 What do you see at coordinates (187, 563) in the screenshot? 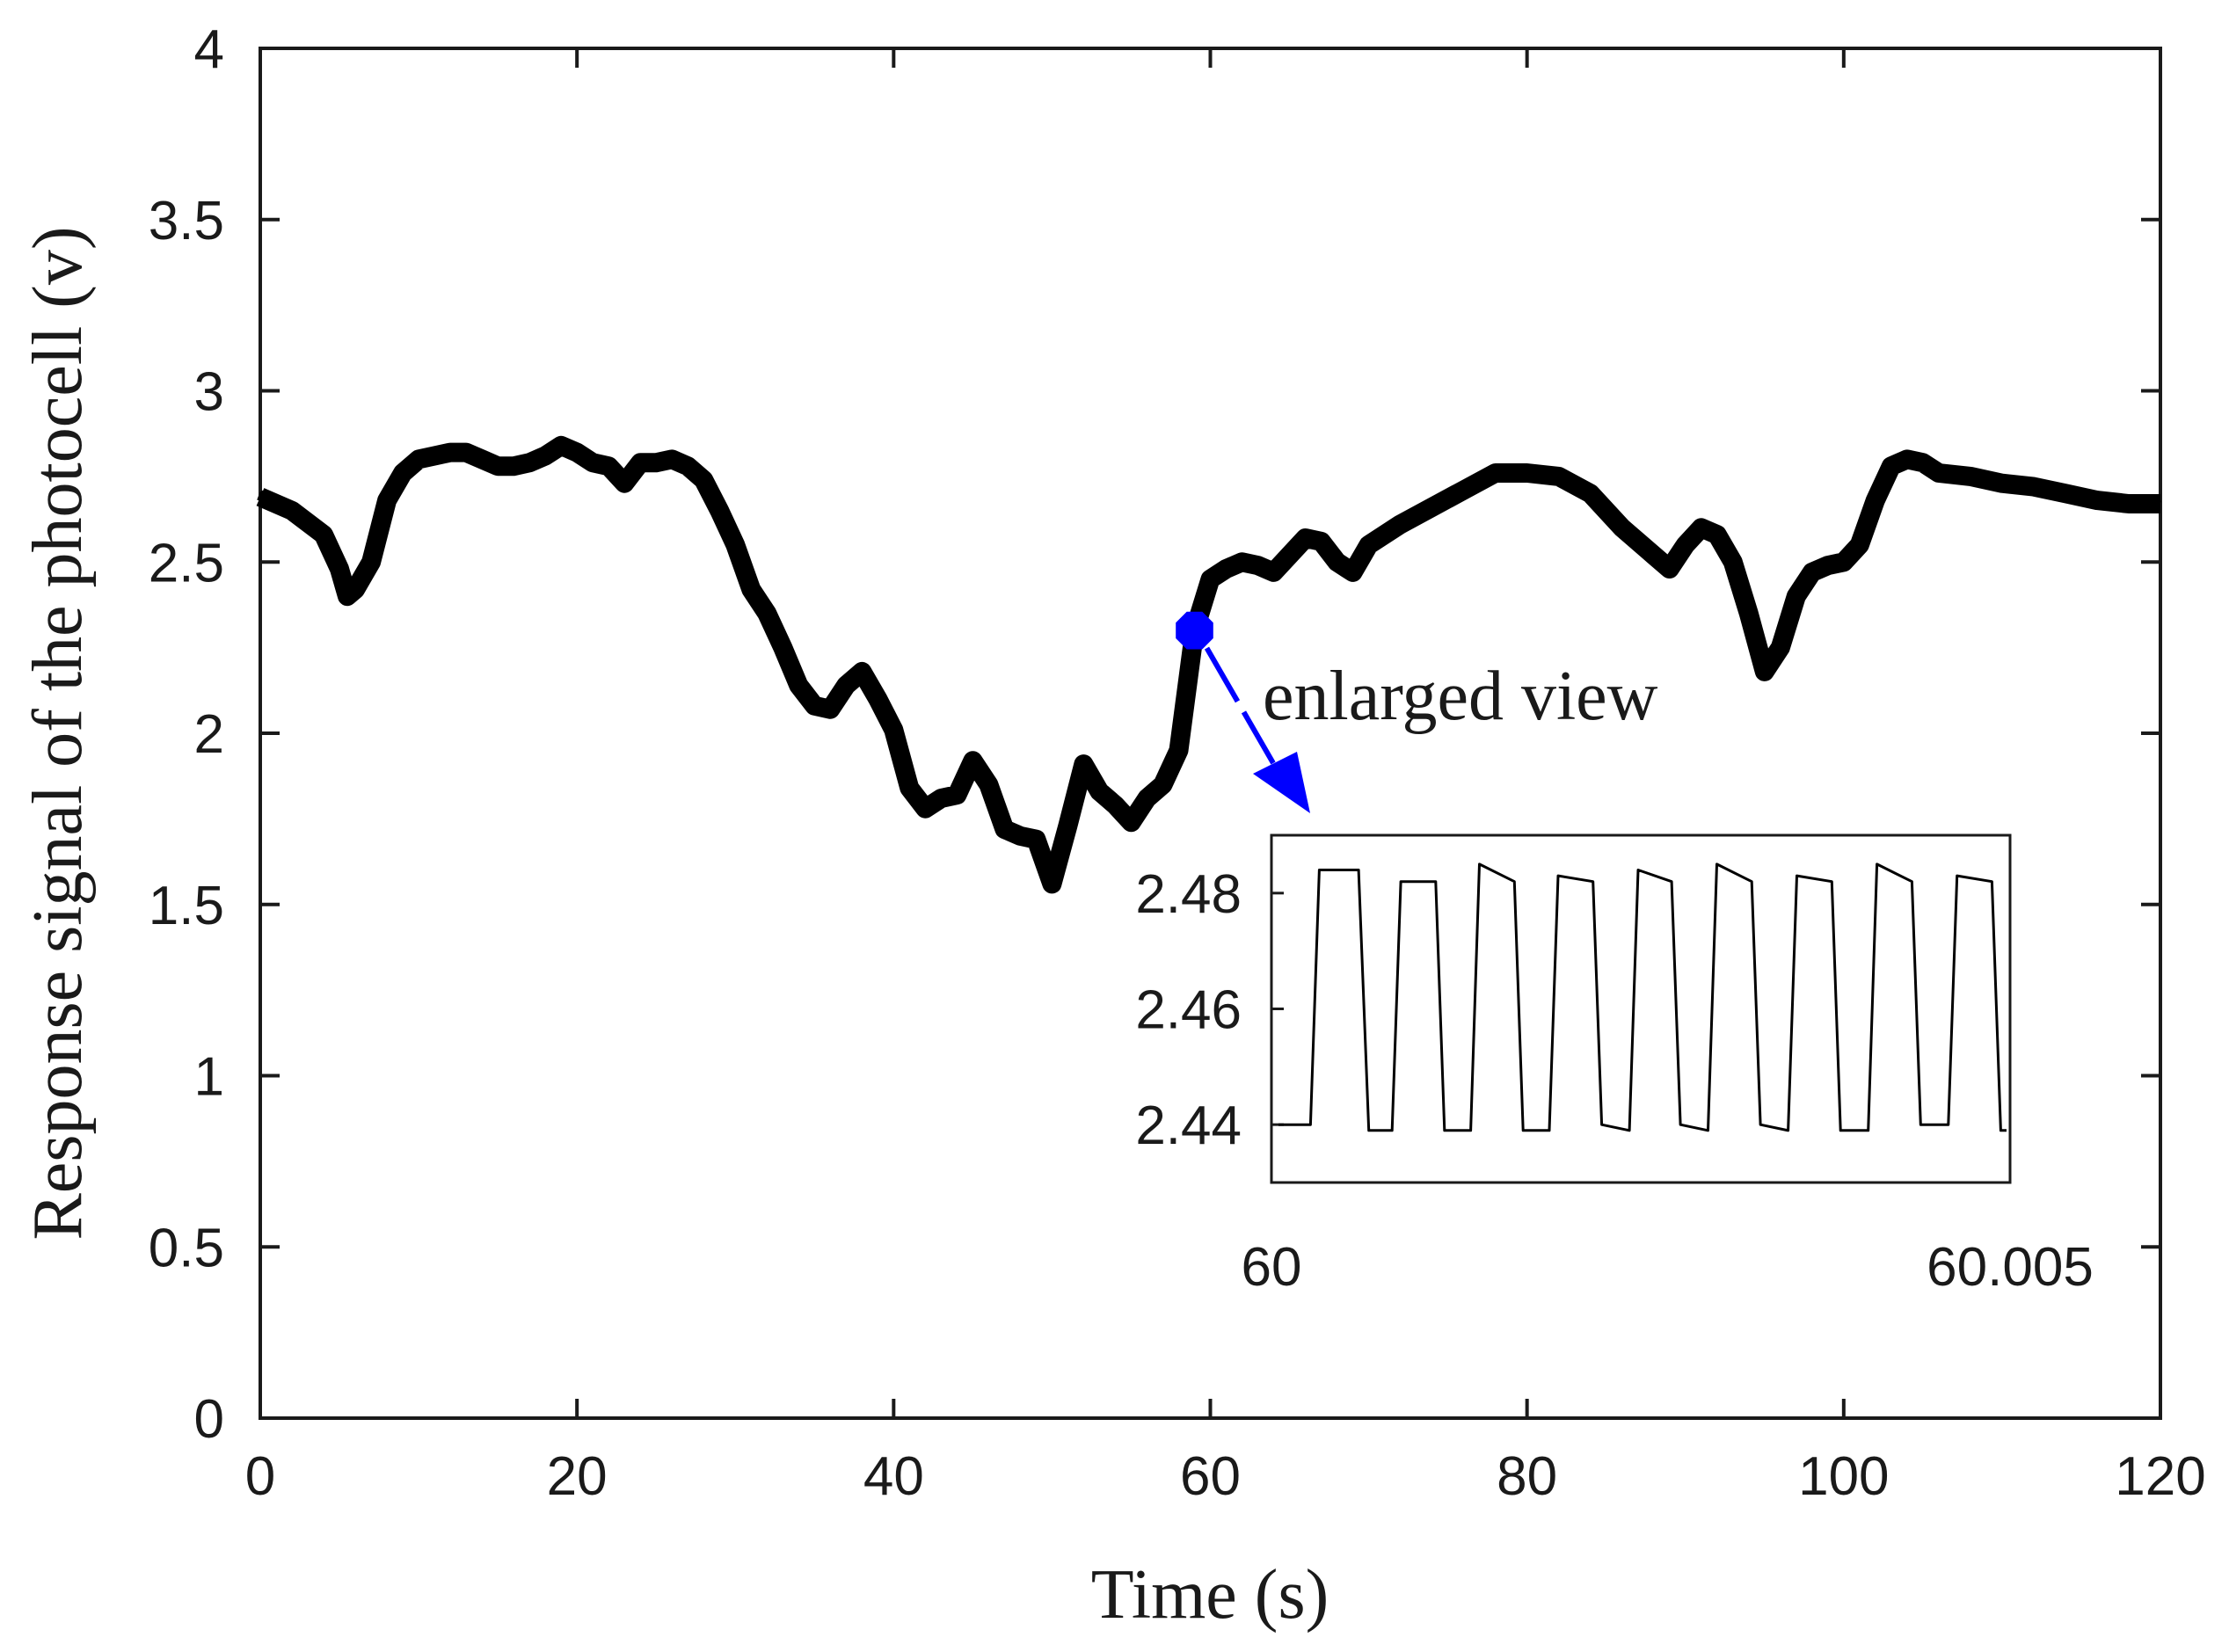
I see `y-tick-label: 2.5` at bounding box center [187, 563].